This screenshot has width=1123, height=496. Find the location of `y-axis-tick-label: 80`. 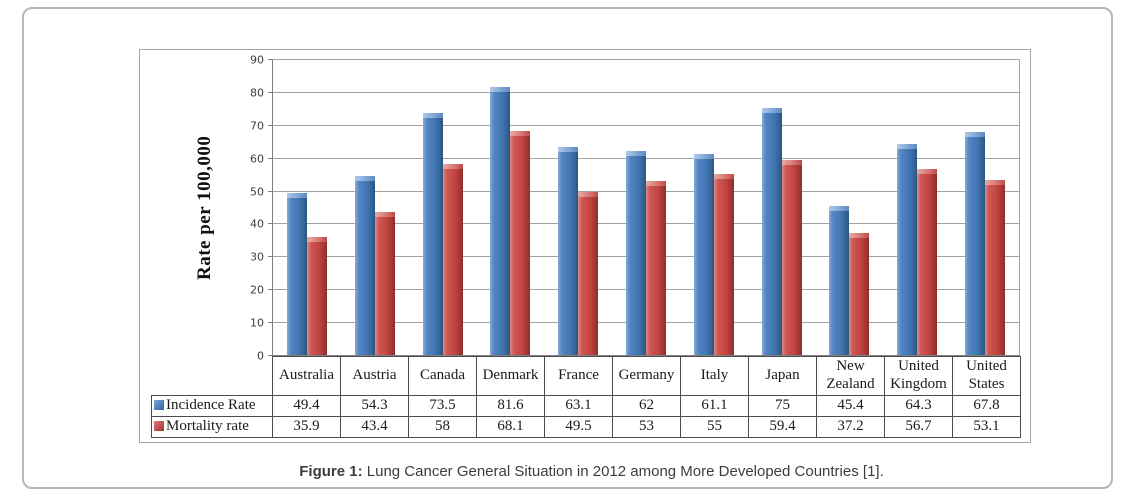

y-axis-tick-label: 80 is located at coordinates (257, 93).